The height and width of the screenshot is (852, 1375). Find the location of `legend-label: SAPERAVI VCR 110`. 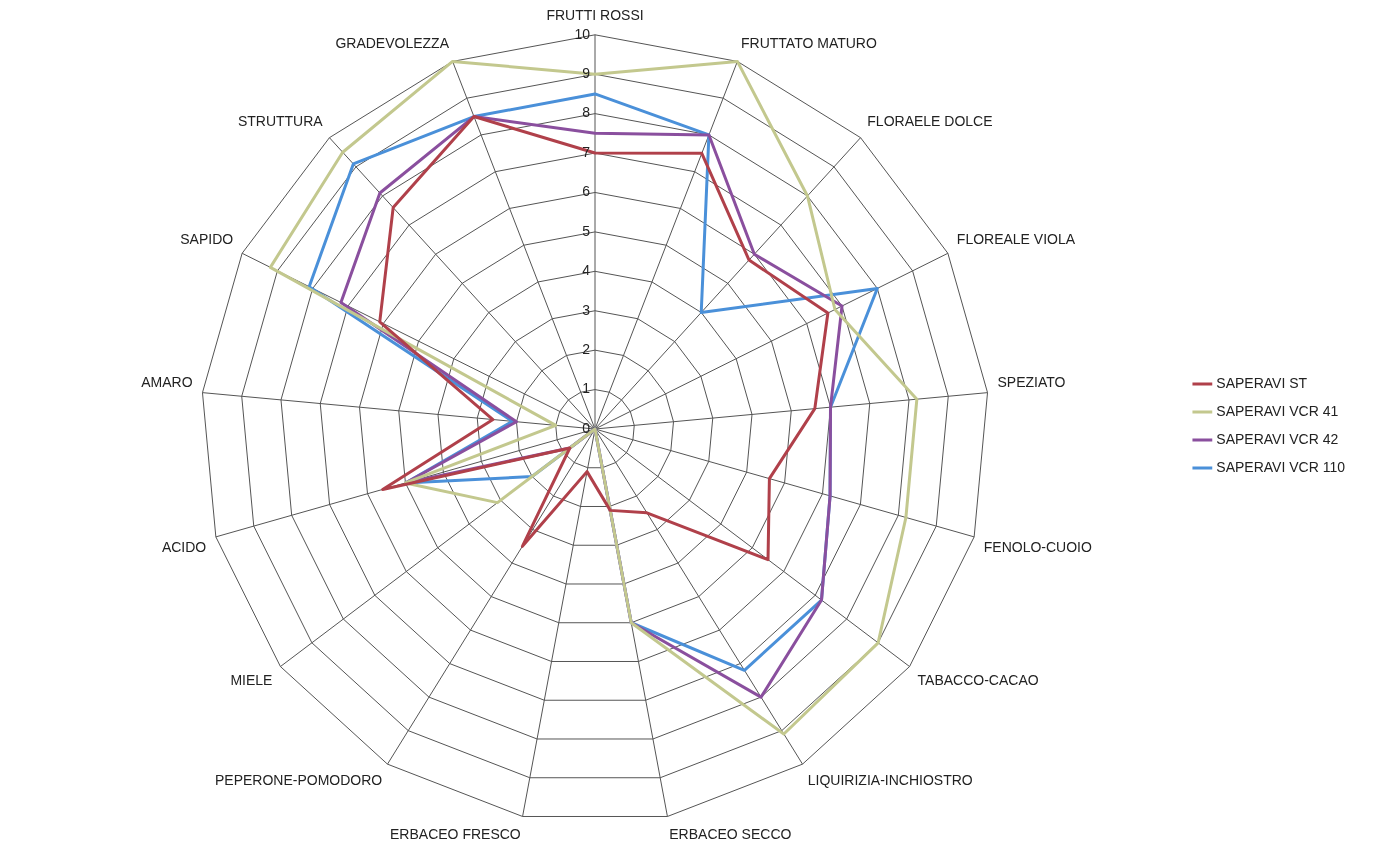

legend-label: SAPERAVI VCR 110 is located at coordinates (1281, 466).